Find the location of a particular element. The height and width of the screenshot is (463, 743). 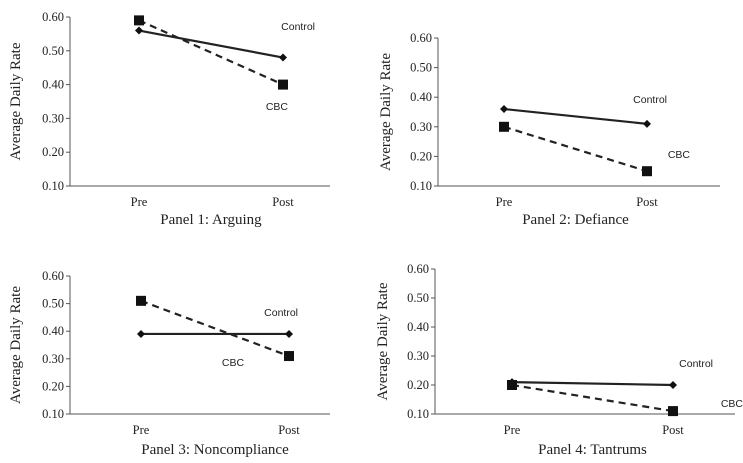

panel-title: Panel 4: Tantrums is located at coordinates (592, 450).